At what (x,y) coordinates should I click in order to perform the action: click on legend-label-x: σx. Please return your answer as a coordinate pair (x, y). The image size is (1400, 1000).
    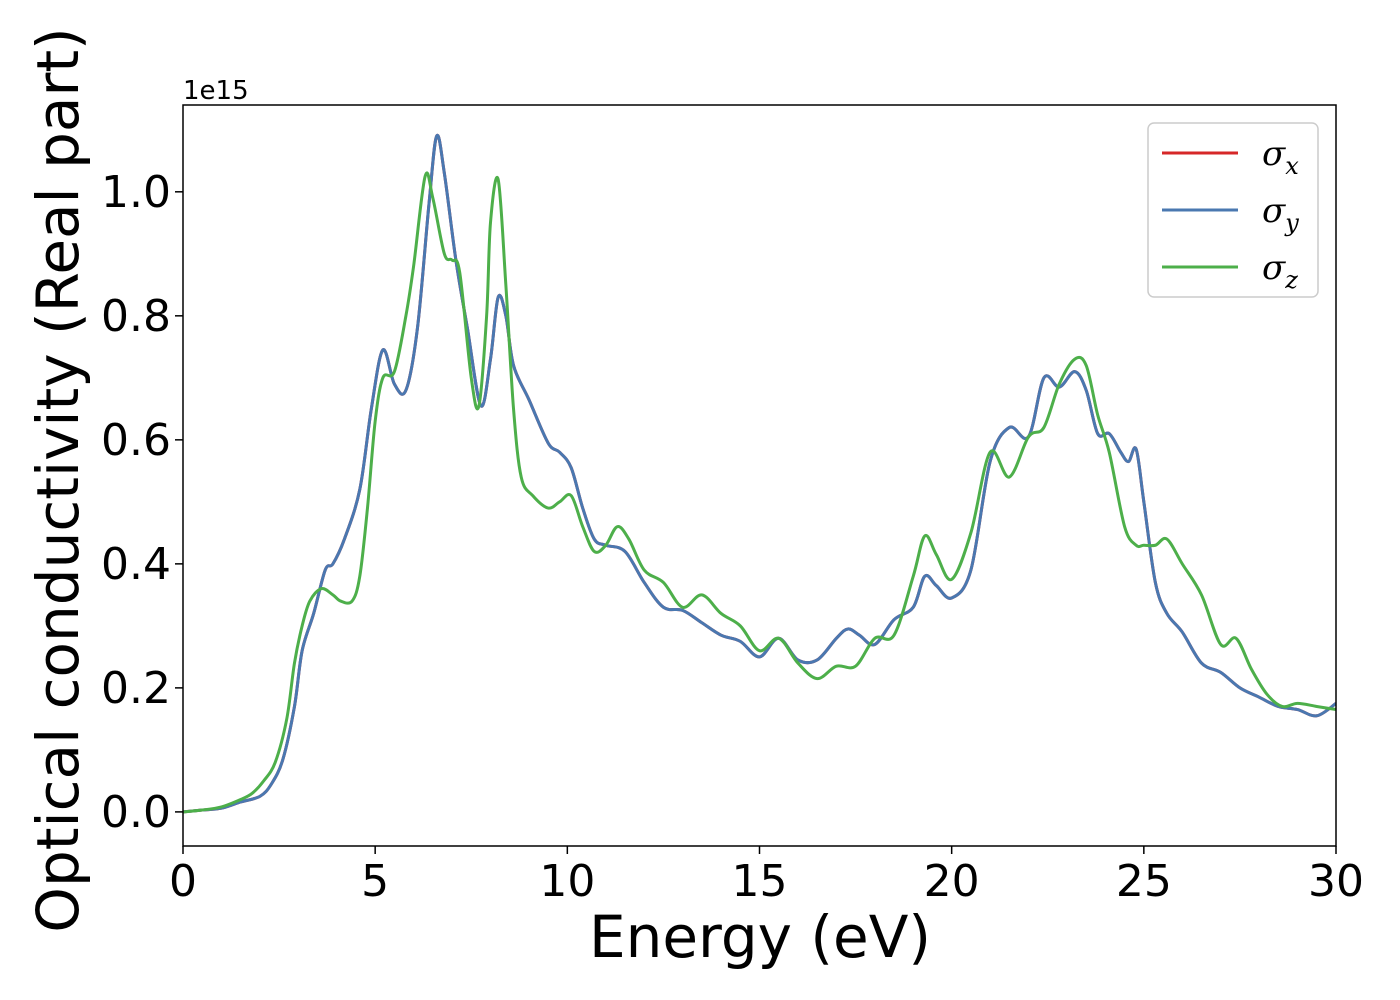
    Looking at the image, I should click on (1280, 157).